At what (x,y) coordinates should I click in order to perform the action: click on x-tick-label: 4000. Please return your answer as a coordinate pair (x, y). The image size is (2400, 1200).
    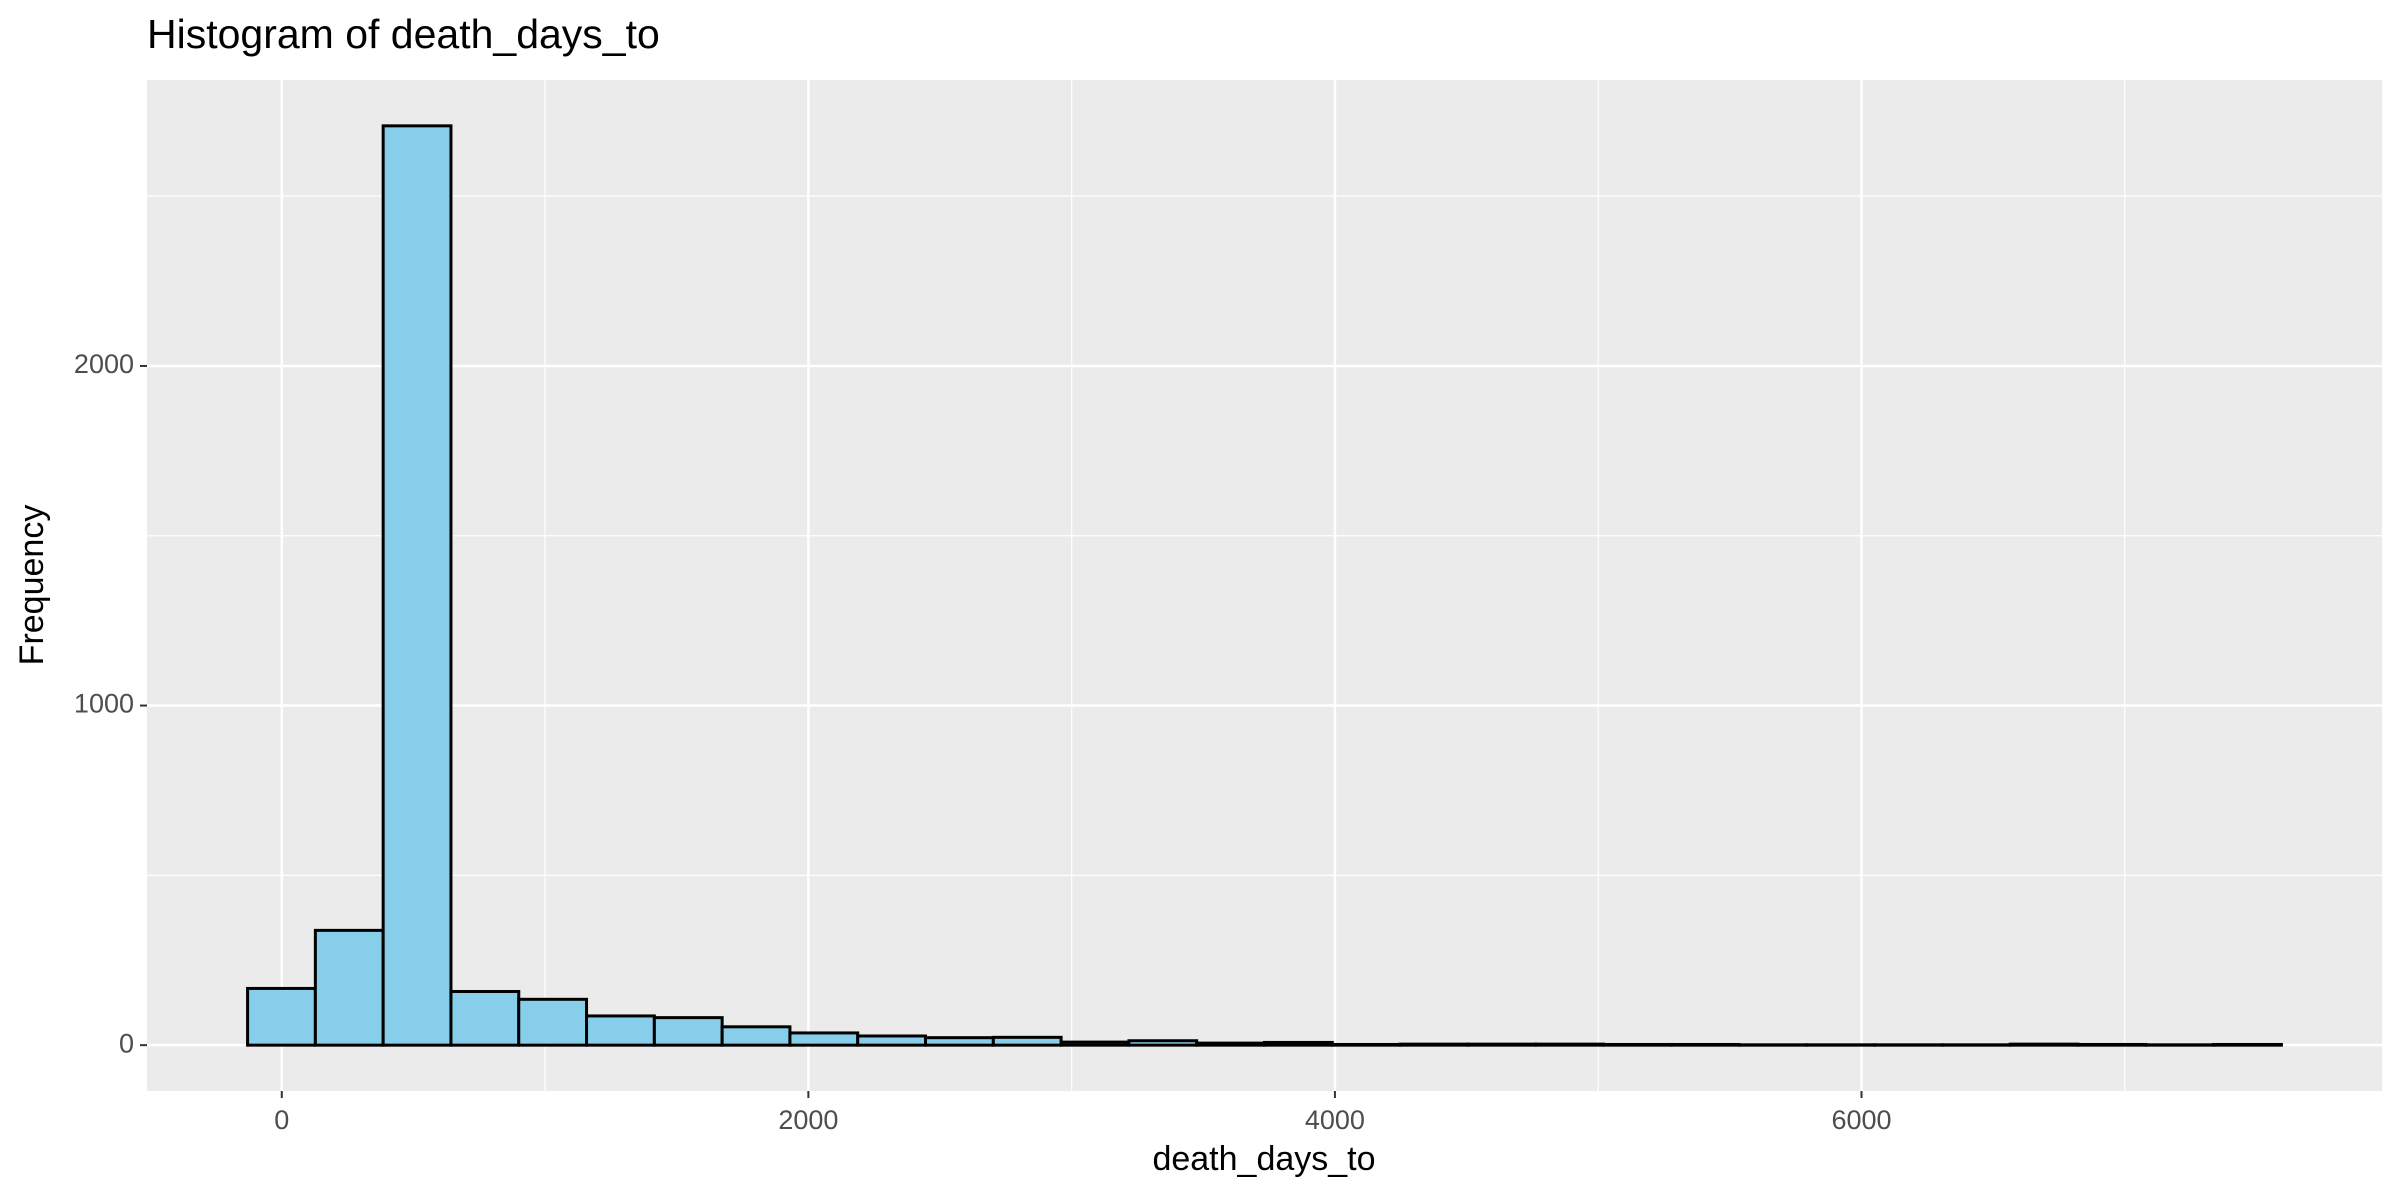
    Looking at the image, I should click on (1335, 1120).